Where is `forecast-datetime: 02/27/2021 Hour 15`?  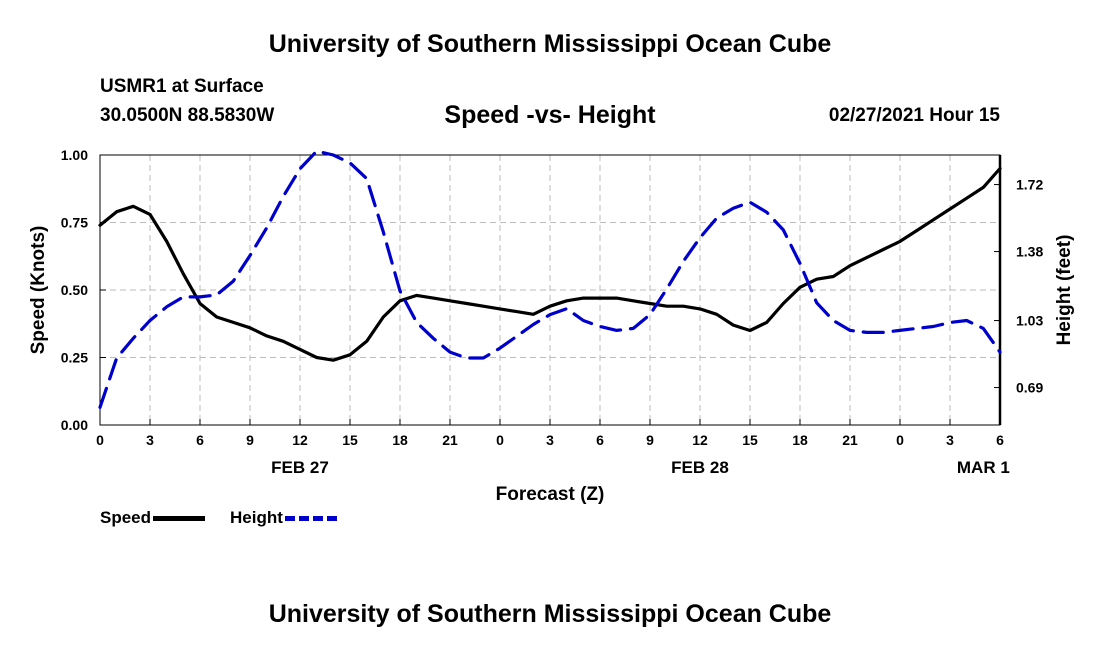 forecast-datetime: 02/27/2021 Hour 15 is located at coordinates (914, 115).